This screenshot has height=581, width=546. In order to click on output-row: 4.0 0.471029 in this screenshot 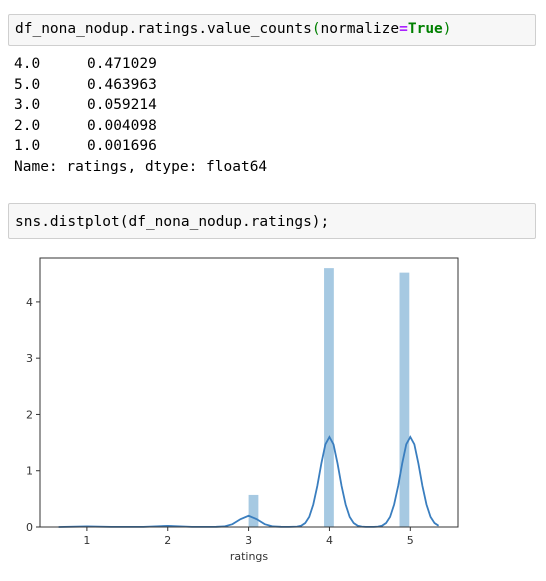, I will do `click(140, 64)`.